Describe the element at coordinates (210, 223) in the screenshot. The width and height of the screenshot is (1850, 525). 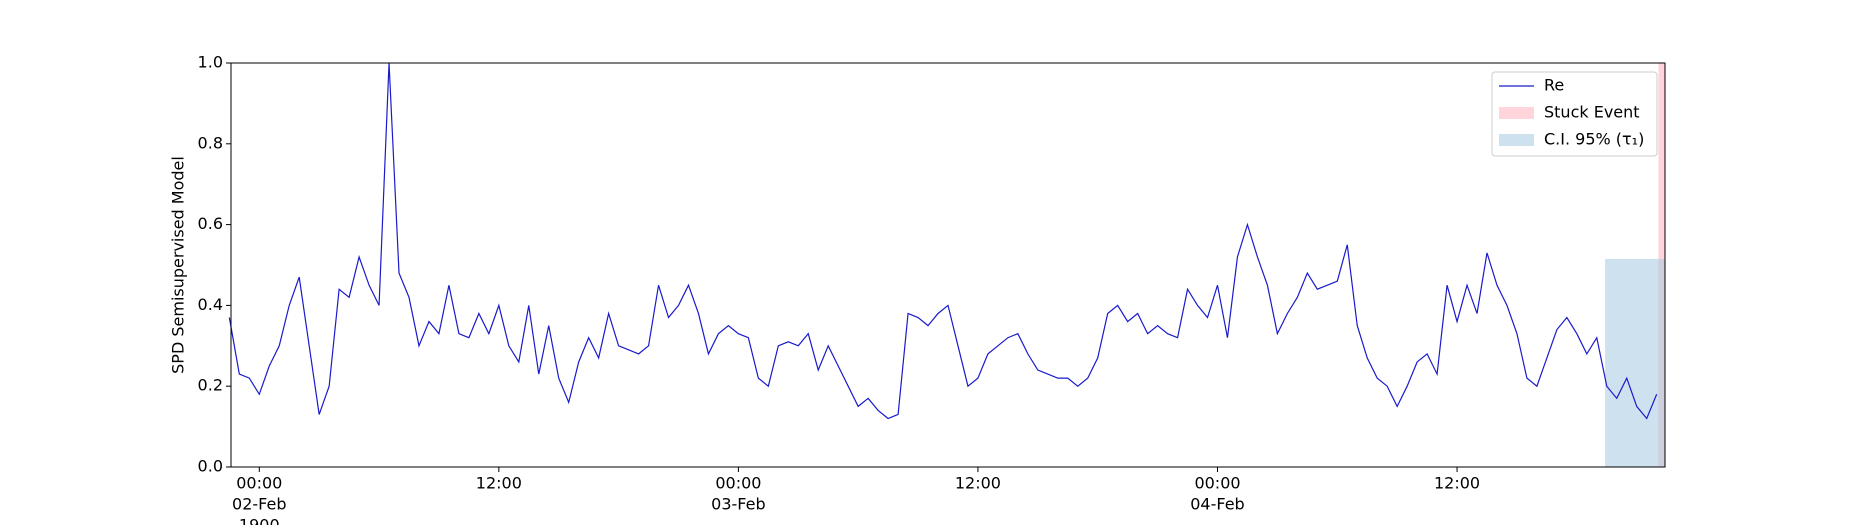
I see `y-tick-label: 0.6` at that location.